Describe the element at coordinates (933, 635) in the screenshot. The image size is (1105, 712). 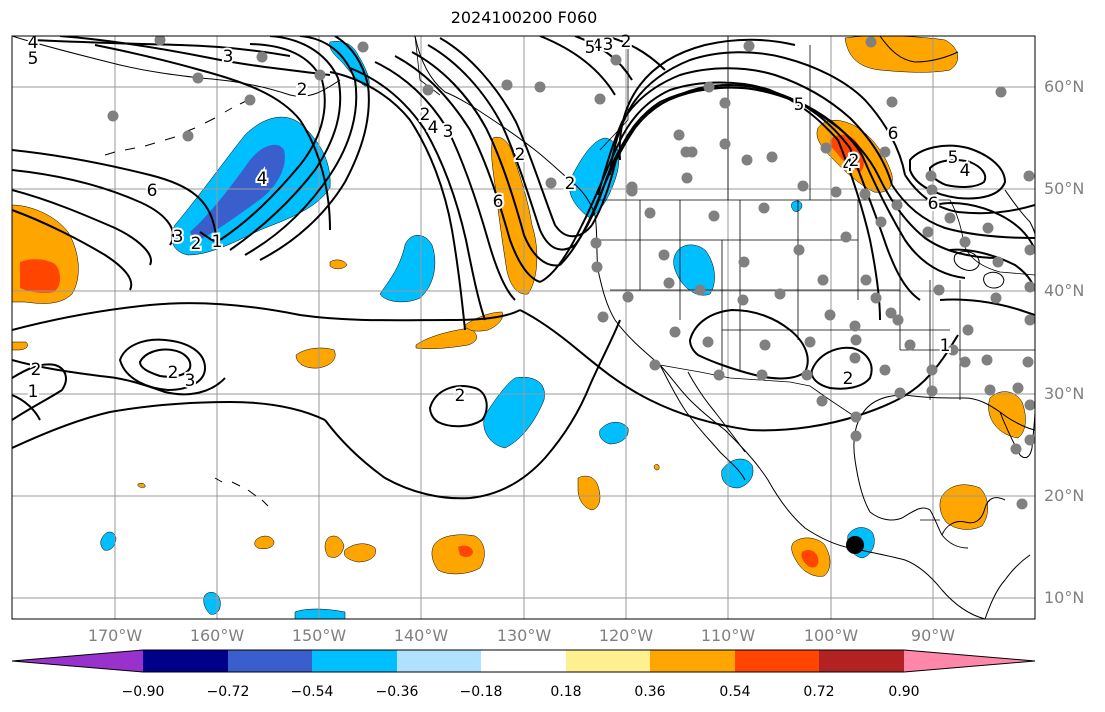
I see `lon-label-90w: 90°W` at that location.